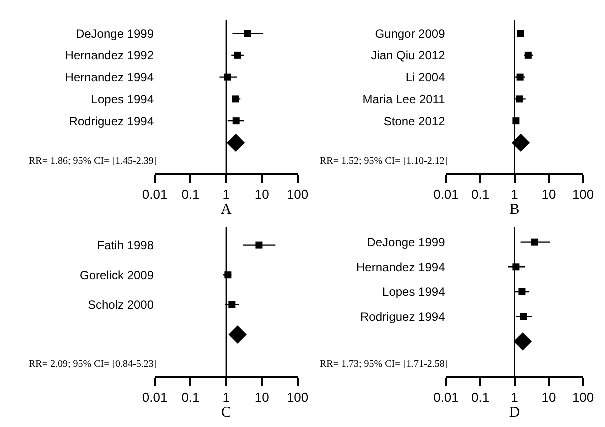 The width and height of the screenshot is (605, 427). I want to click on y-tick-label: Stone 2012, so click(415, 121).